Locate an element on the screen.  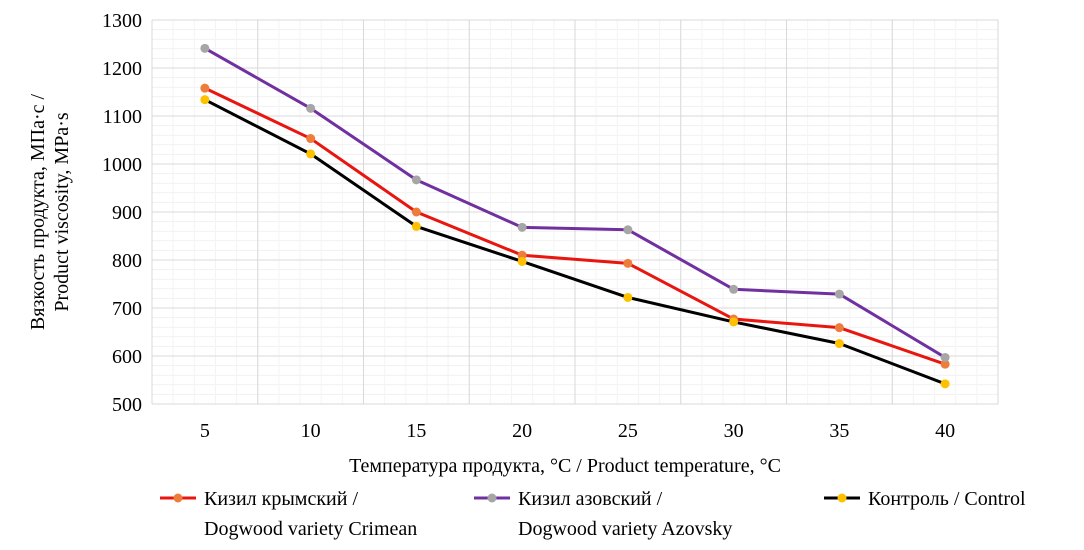
legend-label: Dogwood variety Crimean is located at coordinates (310, 529).